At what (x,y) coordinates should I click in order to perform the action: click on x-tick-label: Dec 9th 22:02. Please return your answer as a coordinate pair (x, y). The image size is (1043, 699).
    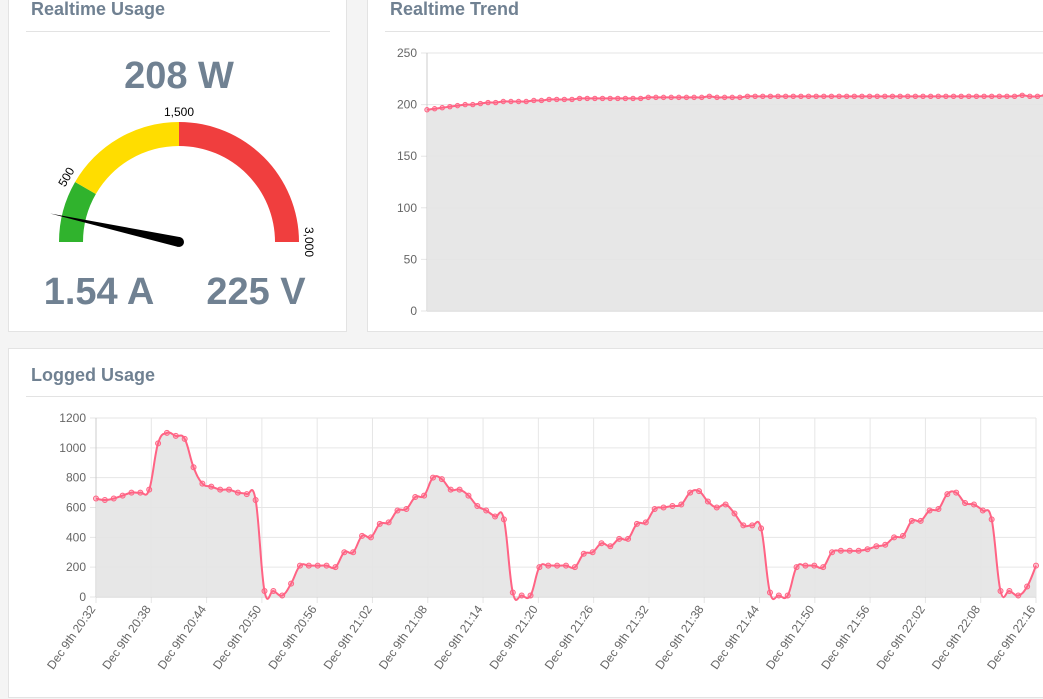
    Looking at the image, I should click on (901, 637).